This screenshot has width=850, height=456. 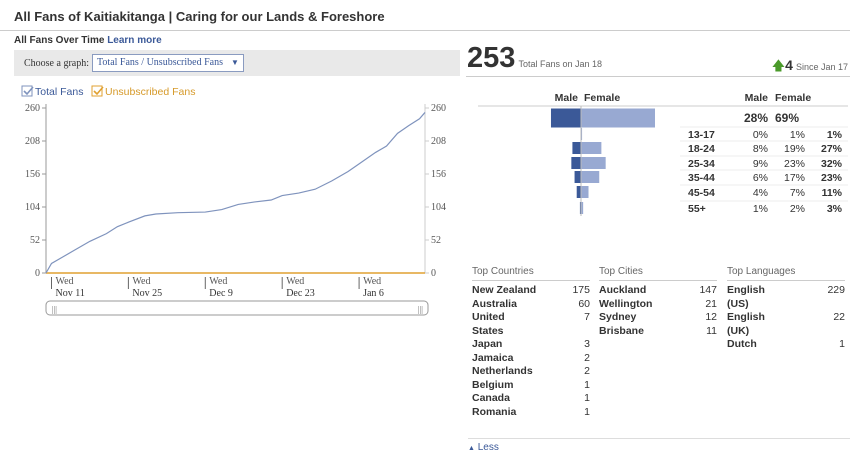 What do you see at coordinates (778, 65) in the screenshot?
I see `up-arrow: 🡅` at bounding box center [778, 65].